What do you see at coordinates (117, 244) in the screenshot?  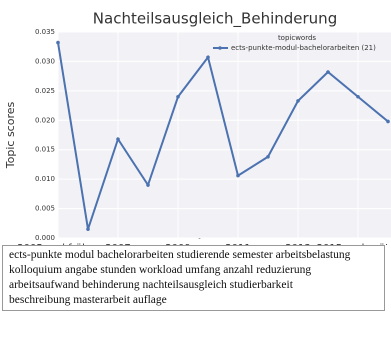 I see `x-tick-label: 2007` at bounding box center [117, 244].